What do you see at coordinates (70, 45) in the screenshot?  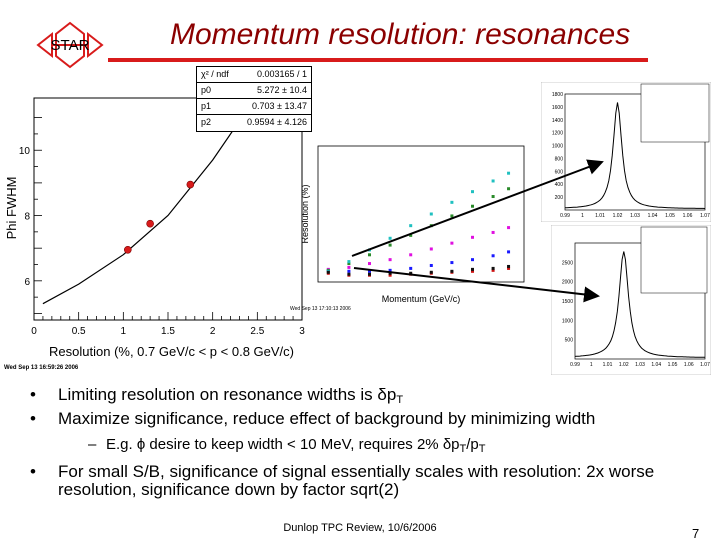 I see `logo-text: STAR` at bounding box center [70, 45].